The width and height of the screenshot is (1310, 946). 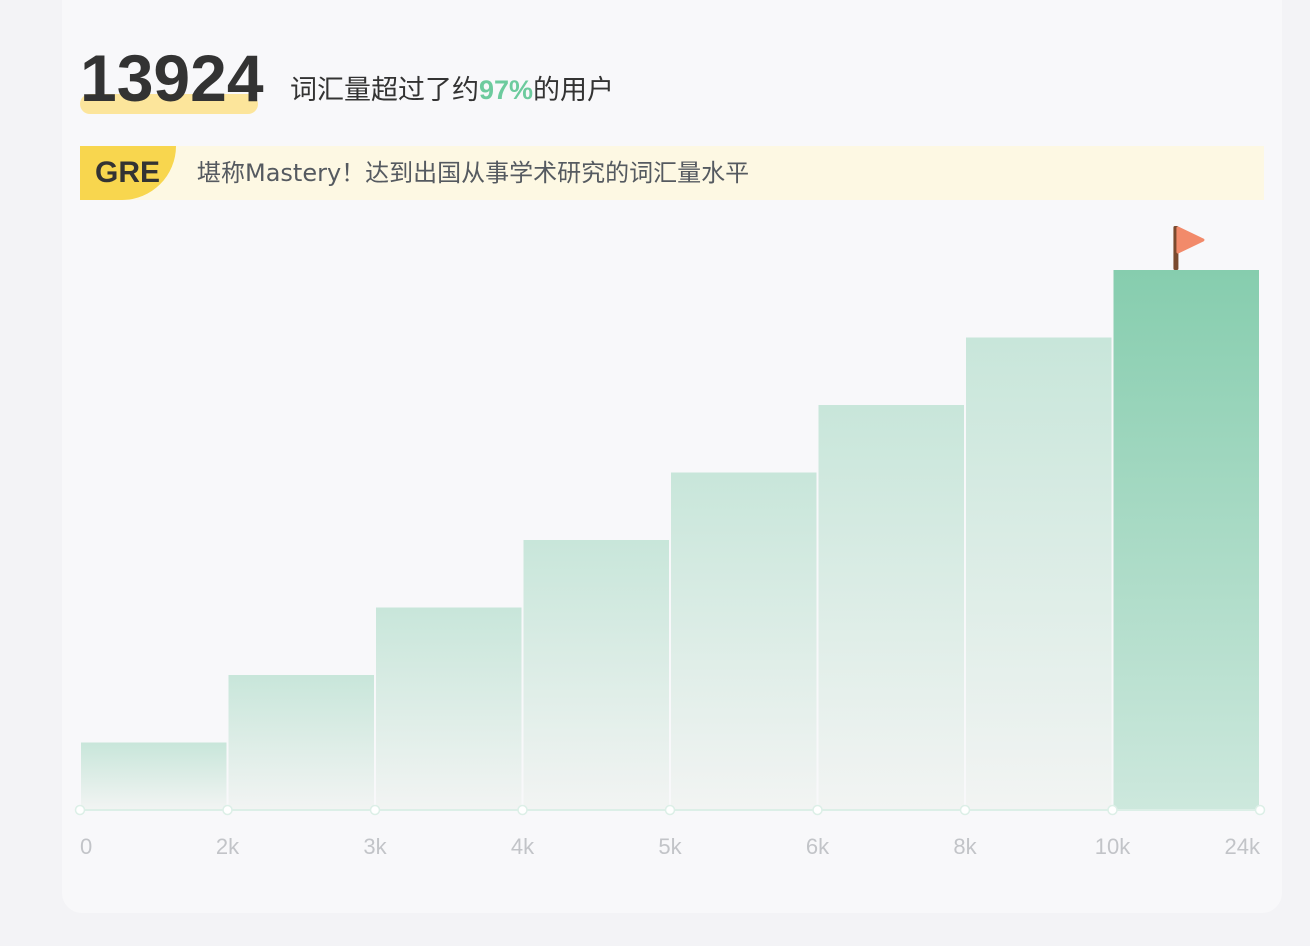 What do you see at coordinates (891, 607) in the screenshot?
I see `bar-6k–8k` at bounding box center [891, 607].